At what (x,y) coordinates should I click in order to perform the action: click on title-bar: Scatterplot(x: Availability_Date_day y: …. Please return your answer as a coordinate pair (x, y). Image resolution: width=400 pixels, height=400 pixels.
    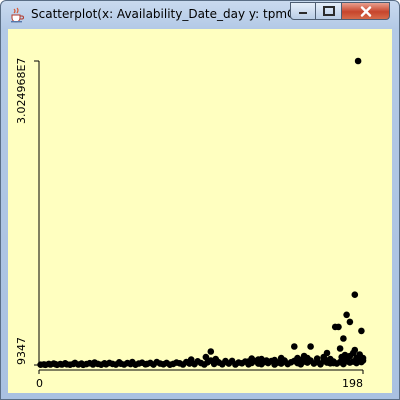
    Looking at the image, I should click on (200, 15).